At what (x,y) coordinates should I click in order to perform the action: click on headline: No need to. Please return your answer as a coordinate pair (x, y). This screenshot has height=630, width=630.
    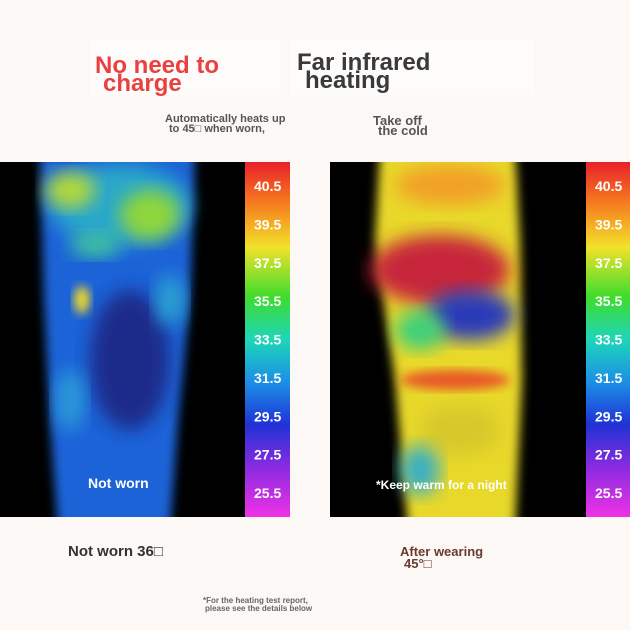
    Looking at the image, I should click on (157, 65).